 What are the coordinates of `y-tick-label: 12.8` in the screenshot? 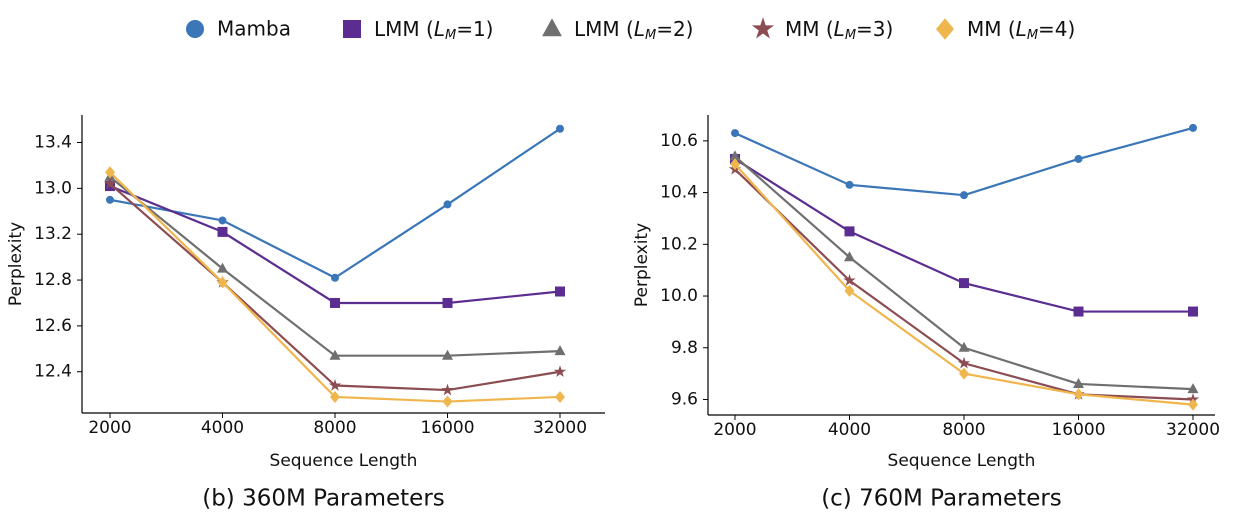 It's located at (53, 280).